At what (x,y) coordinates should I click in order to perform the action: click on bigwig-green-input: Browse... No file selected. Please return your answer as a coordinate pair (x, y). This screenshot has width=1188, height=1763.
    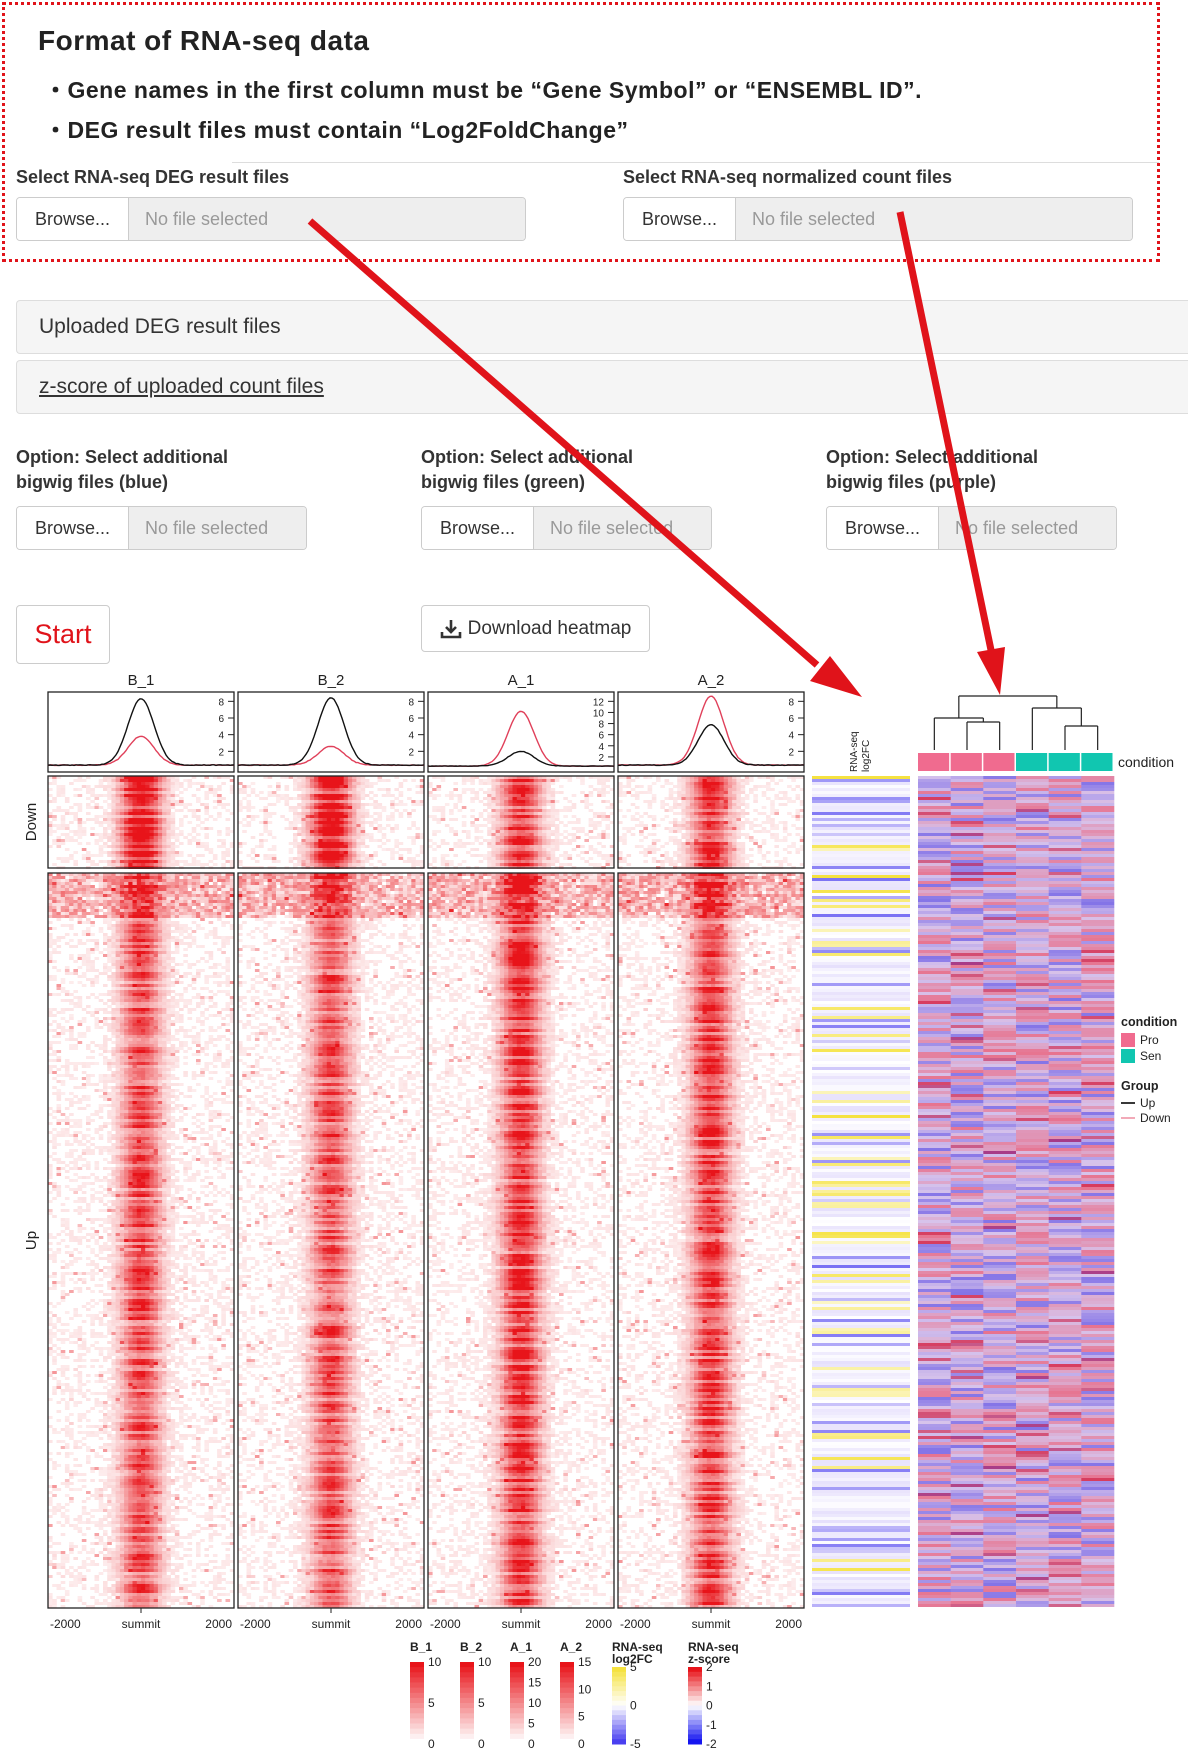
    Looking at the image, I should click on (566, 528).